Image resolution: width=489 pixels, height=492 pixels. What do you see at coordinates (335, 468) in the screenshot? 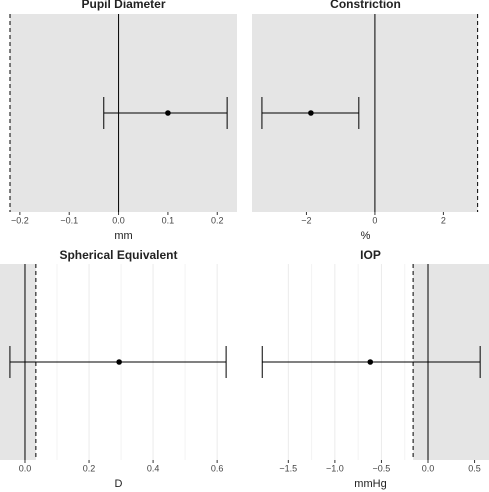
I see `x-tick-label: −1.0` at bounding box center [335, 468].